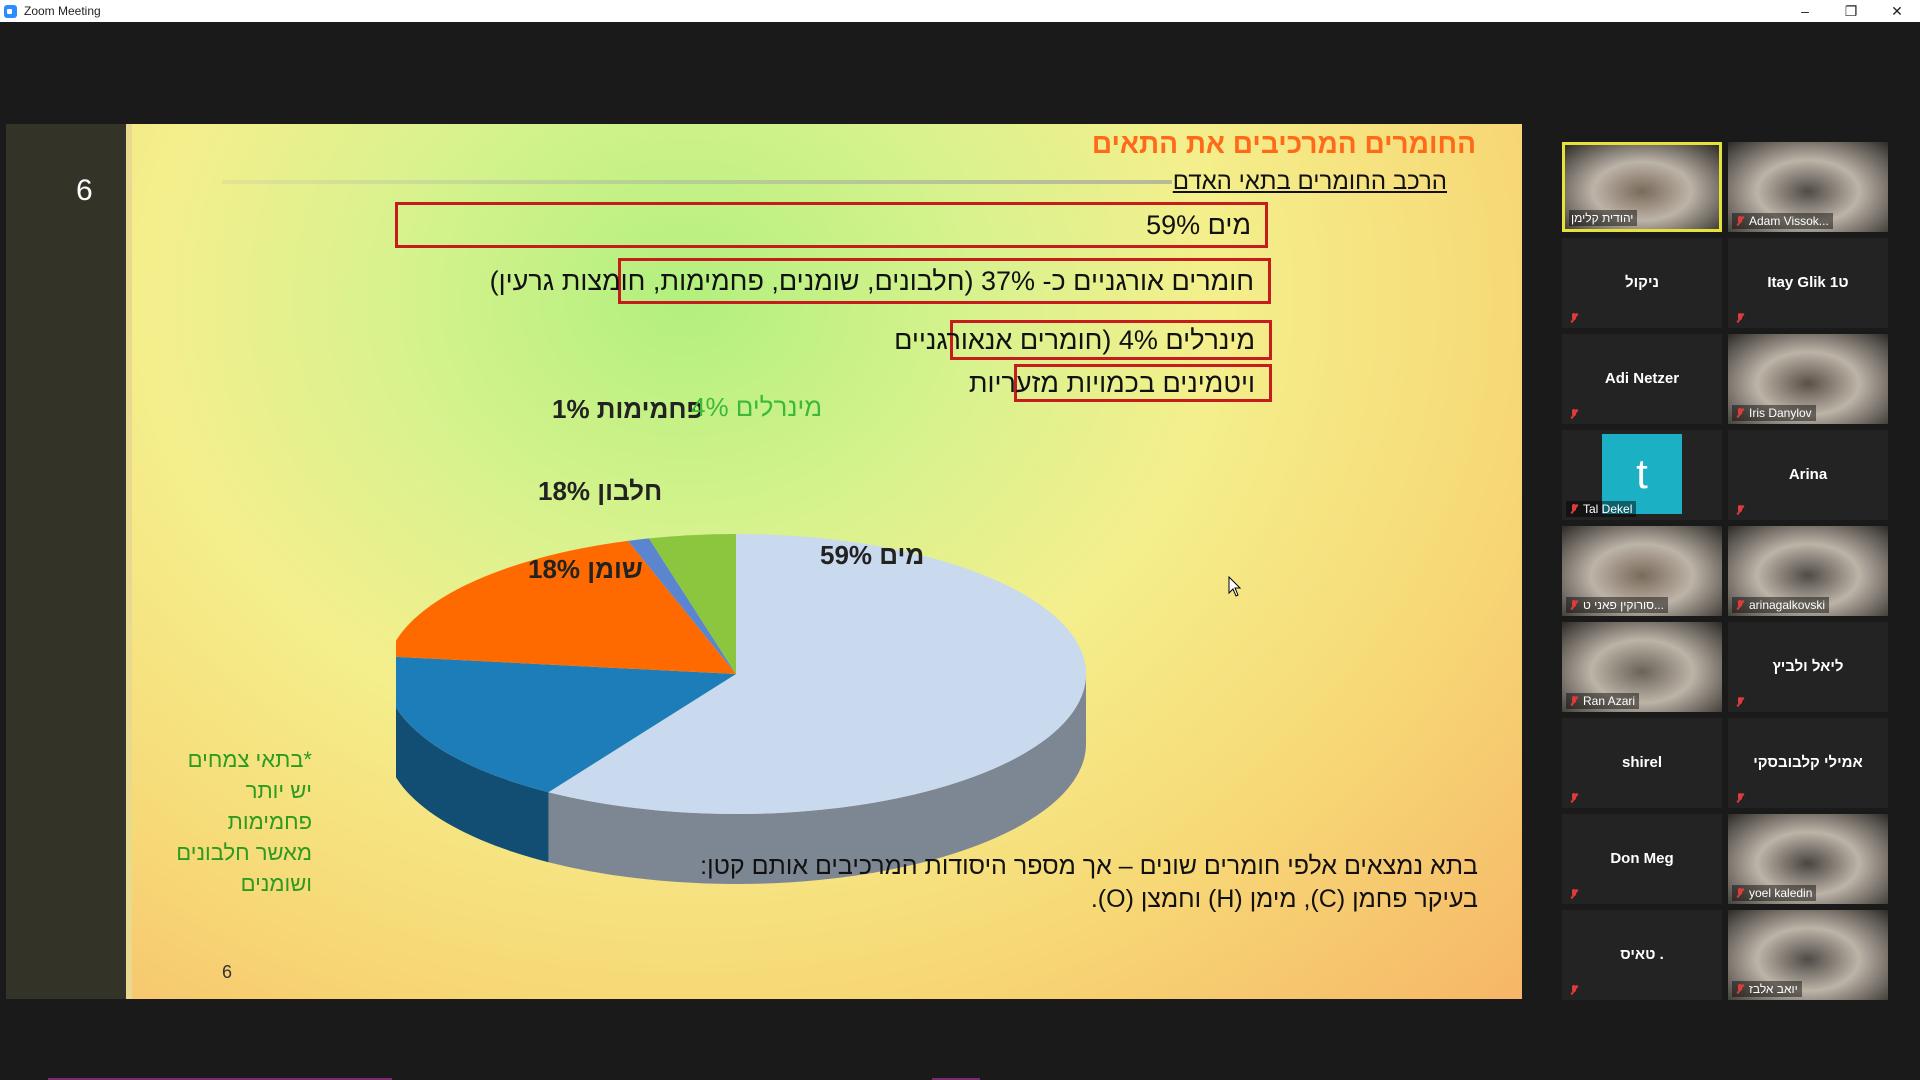  Describe the element at coordinates (872, 555) in the screenshot. I see `pie-label-water: מים 59%` at that location.